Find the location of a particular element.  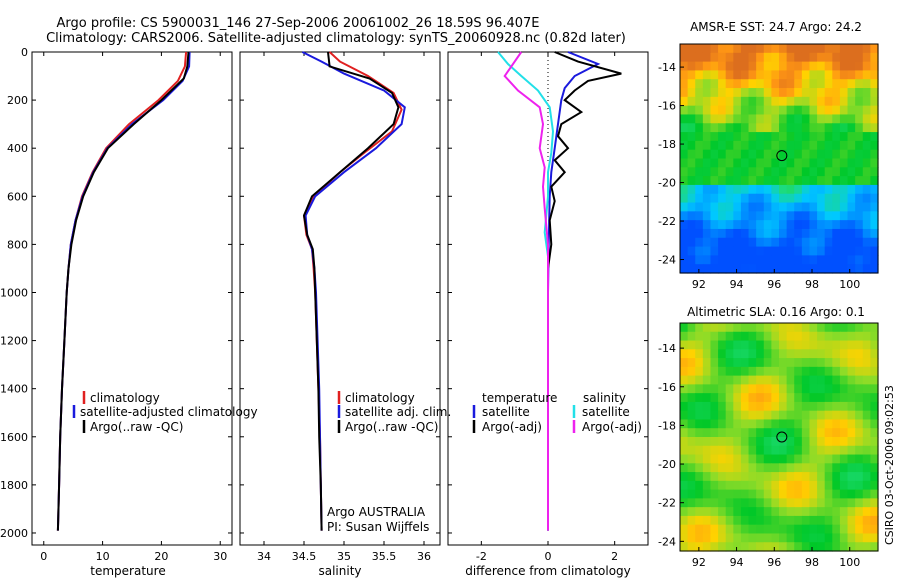

map-x-tick-label: 100 is located at coordinates (849, 562).